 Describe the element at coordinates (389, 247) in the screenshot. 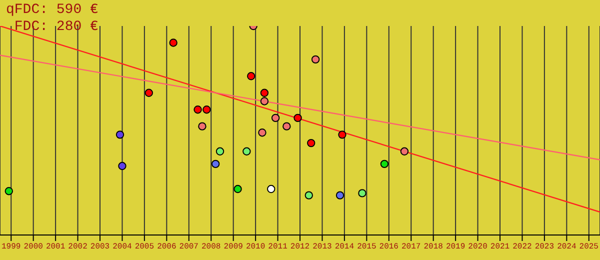

I see `x-tick-label: 2016` at that location.